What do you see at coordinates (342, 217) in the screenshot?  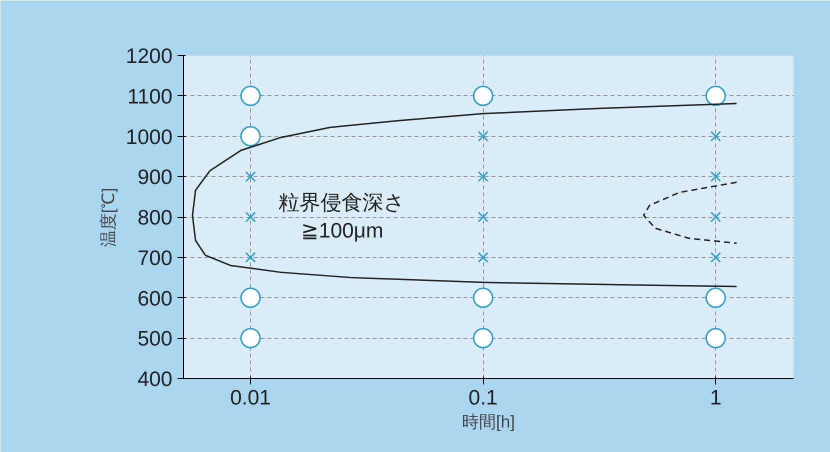 I see `annotation: 粒界侵食深さ ≧100μm` at bounding box center [342, 217].